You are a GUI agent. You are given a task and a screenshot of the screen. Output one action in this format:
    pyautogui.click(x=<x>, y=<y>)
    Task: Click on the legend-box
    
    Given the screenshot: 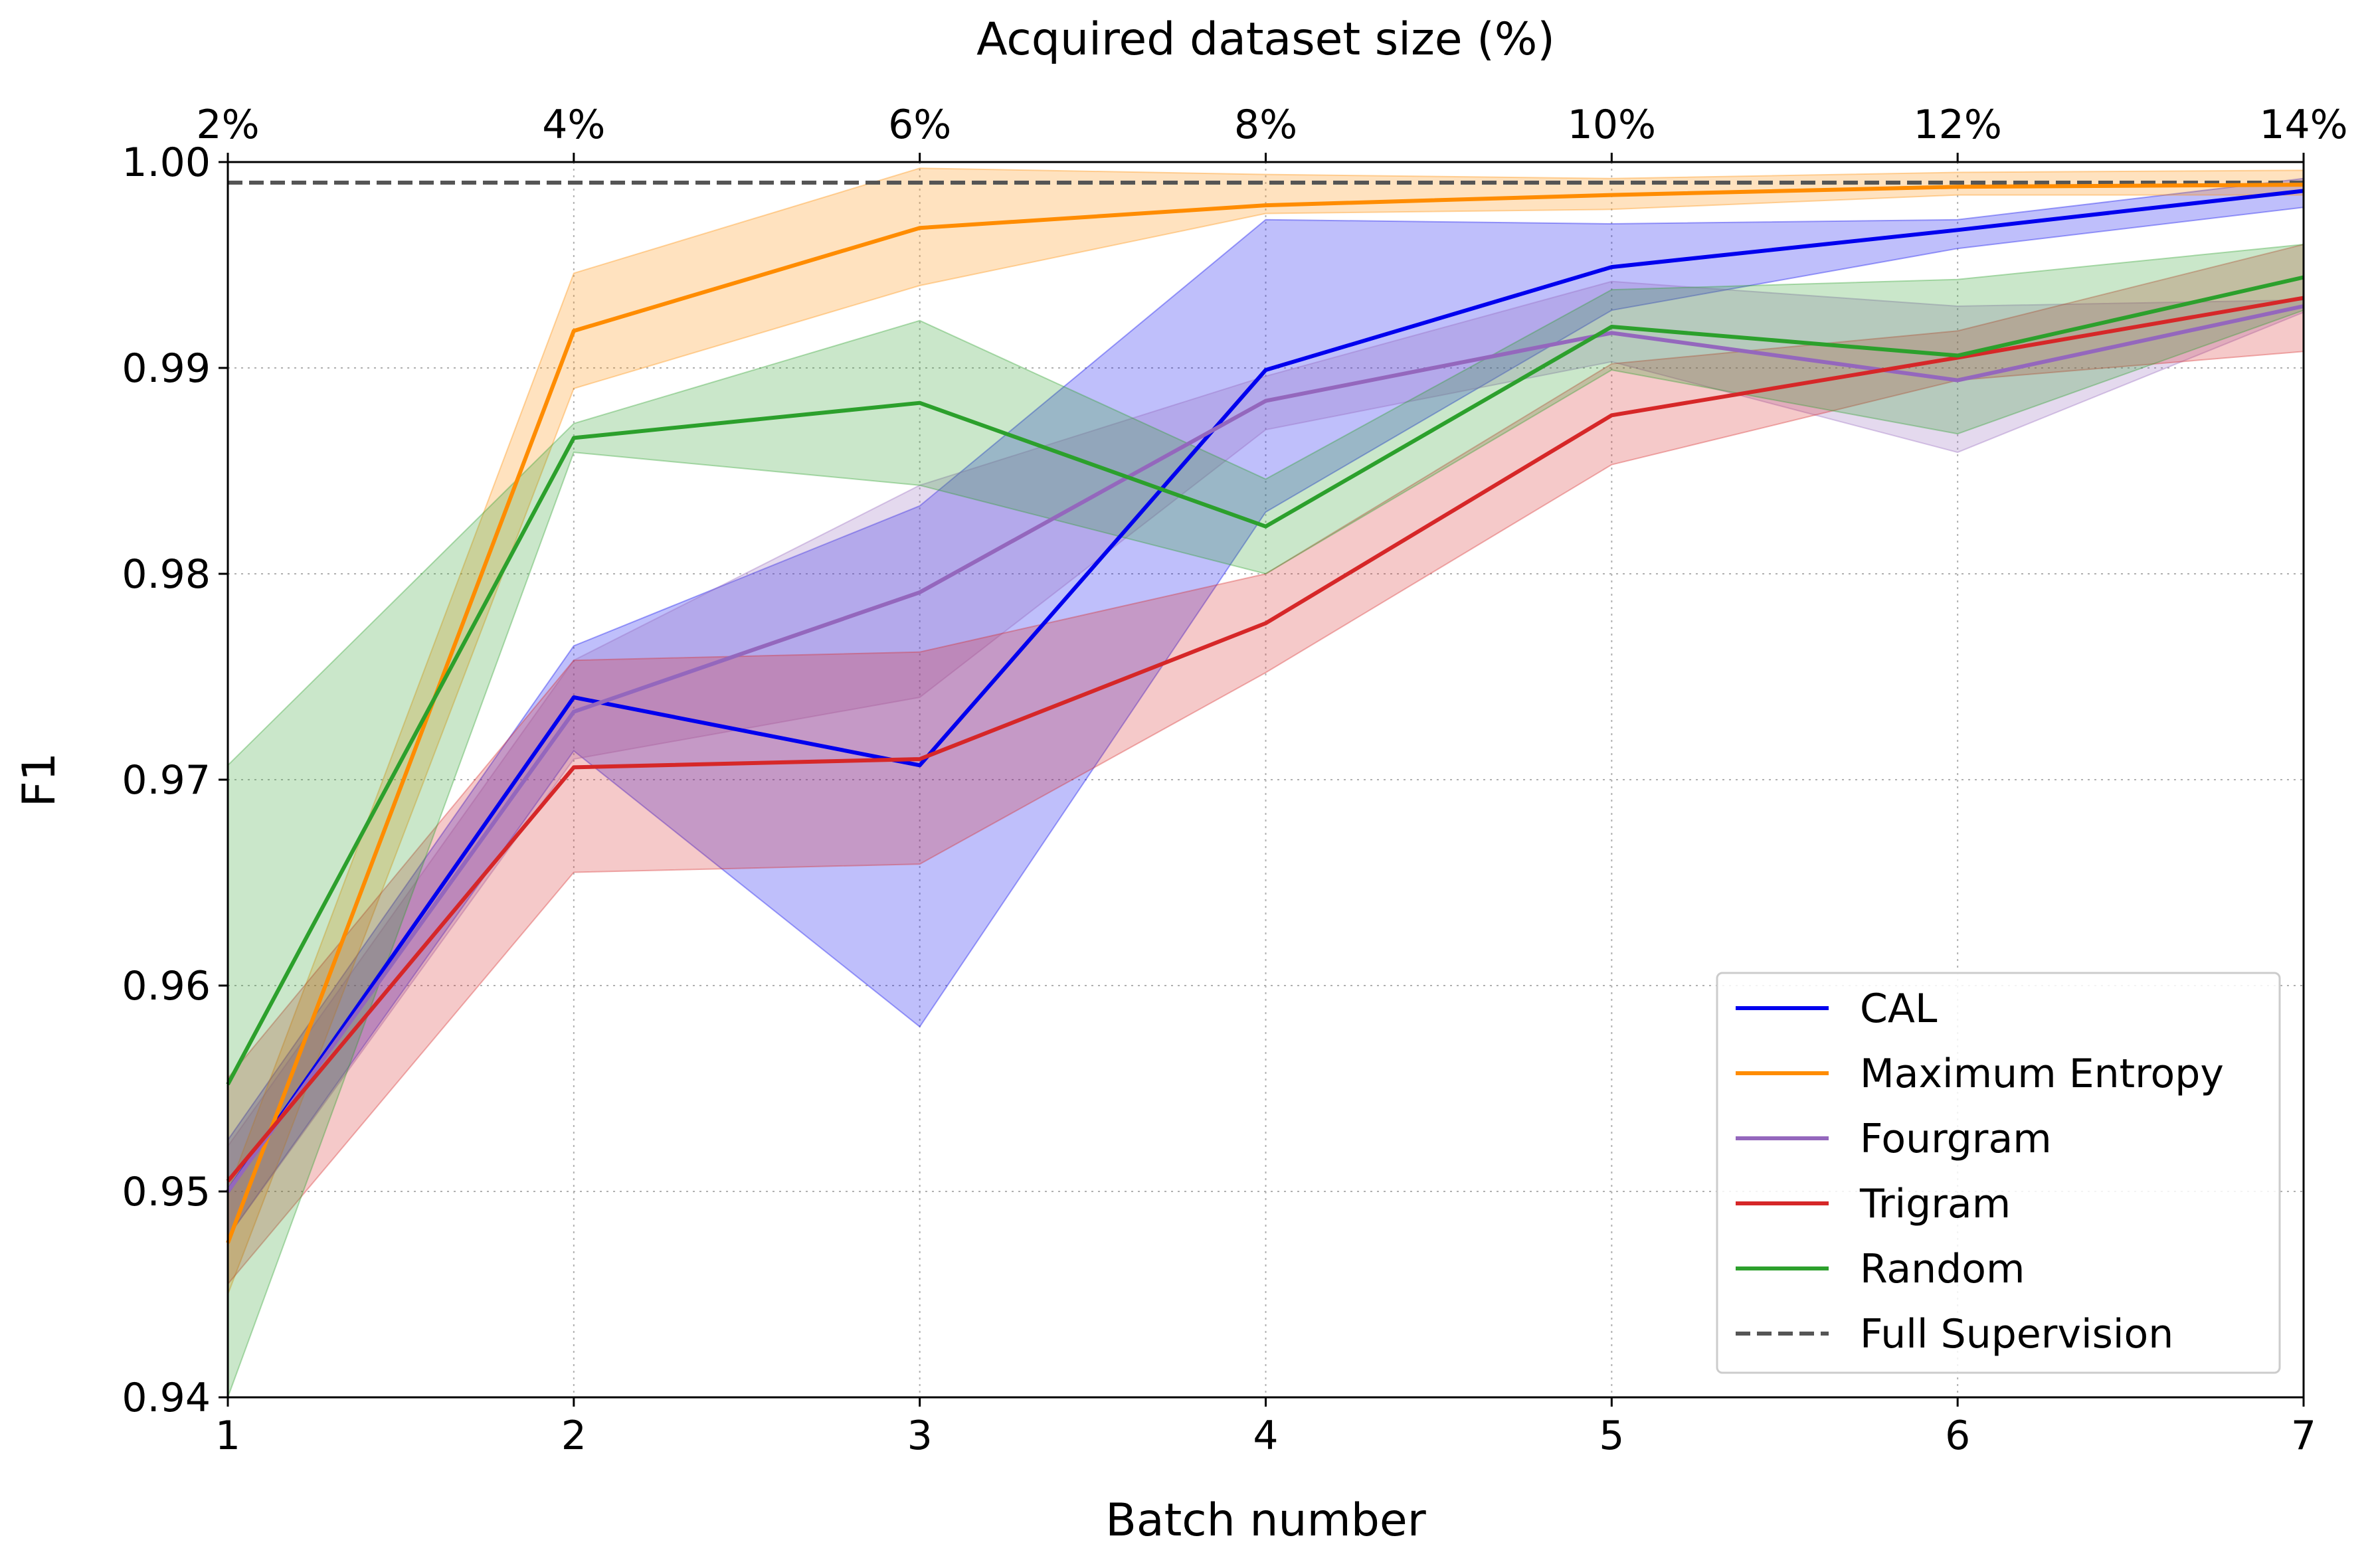 What is the action you would take?
    pyautogui.click(x=1998, y=1173)
    